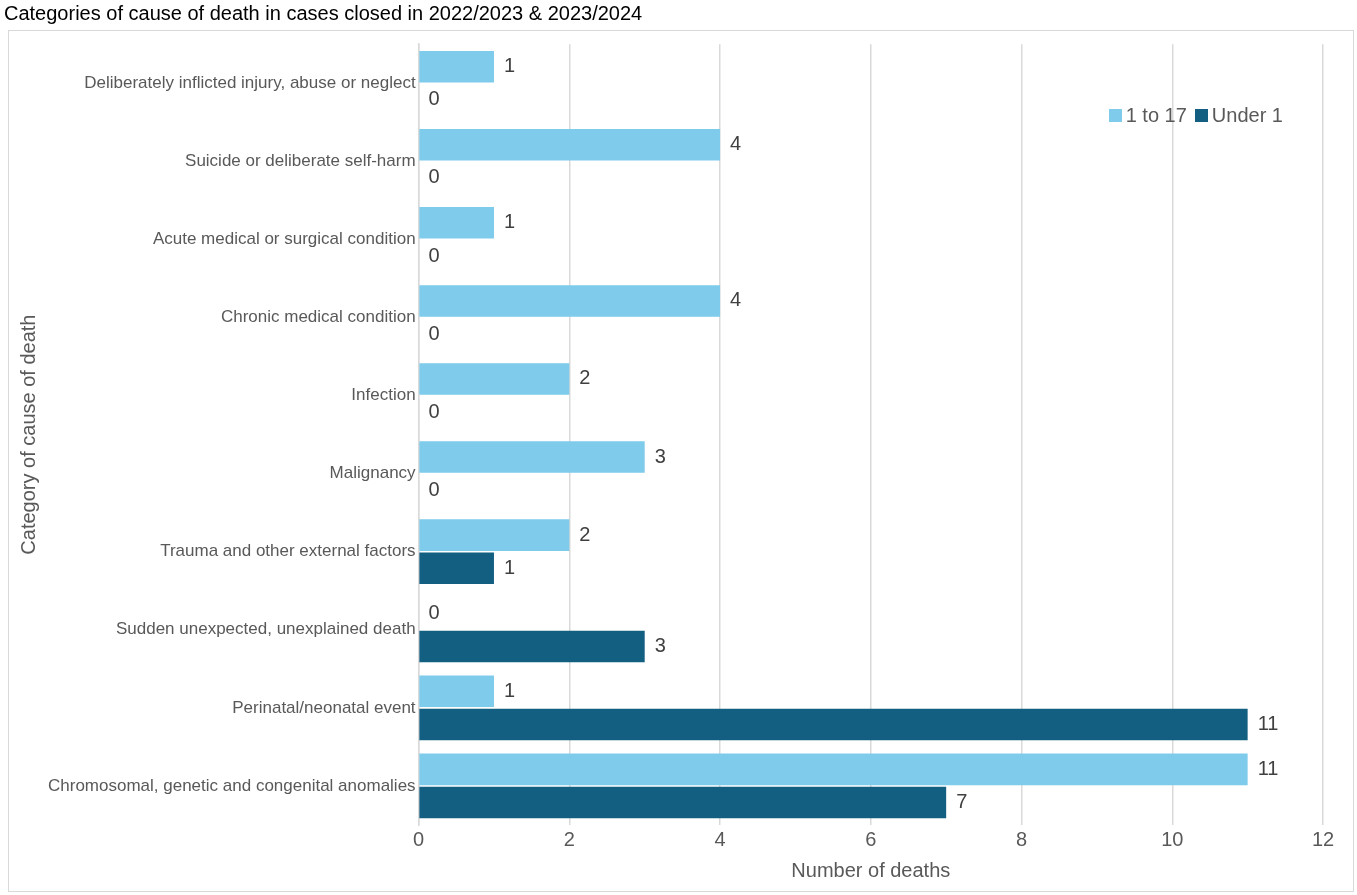  Describe the element at coordinates (250, 82) in the screenshot. I see `y-tick-label: Deliberately inflicted injury, abuse or neglect` at that location.